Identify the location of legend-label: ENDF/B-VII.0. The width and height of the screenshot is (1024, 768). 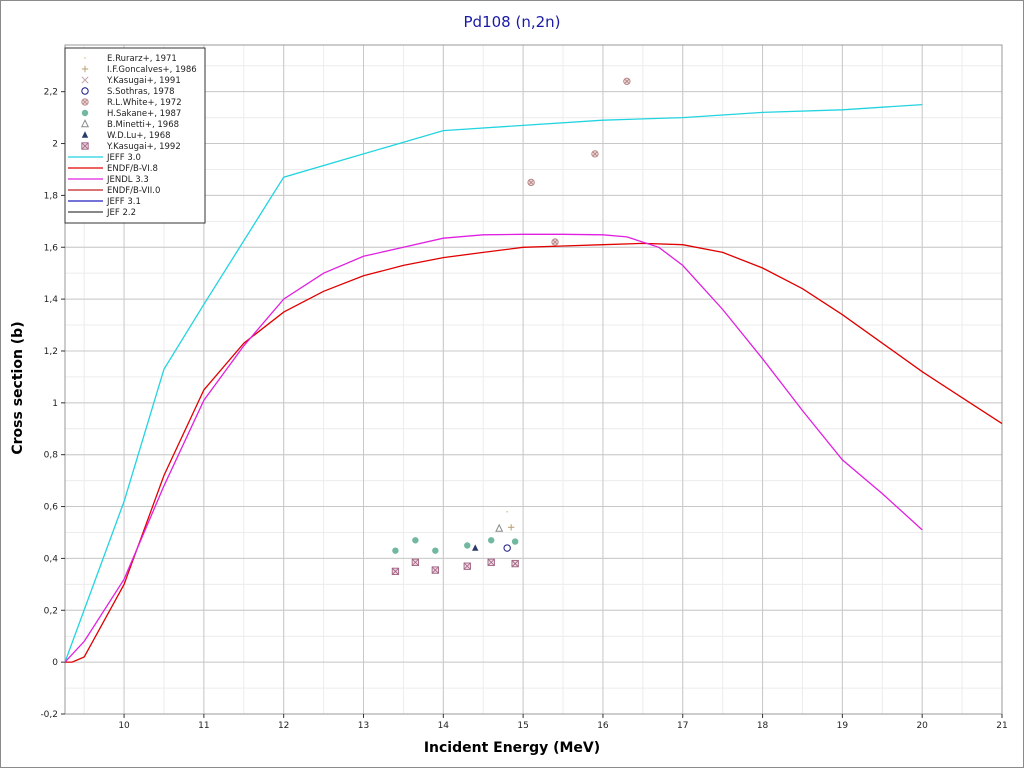
(133, 191).